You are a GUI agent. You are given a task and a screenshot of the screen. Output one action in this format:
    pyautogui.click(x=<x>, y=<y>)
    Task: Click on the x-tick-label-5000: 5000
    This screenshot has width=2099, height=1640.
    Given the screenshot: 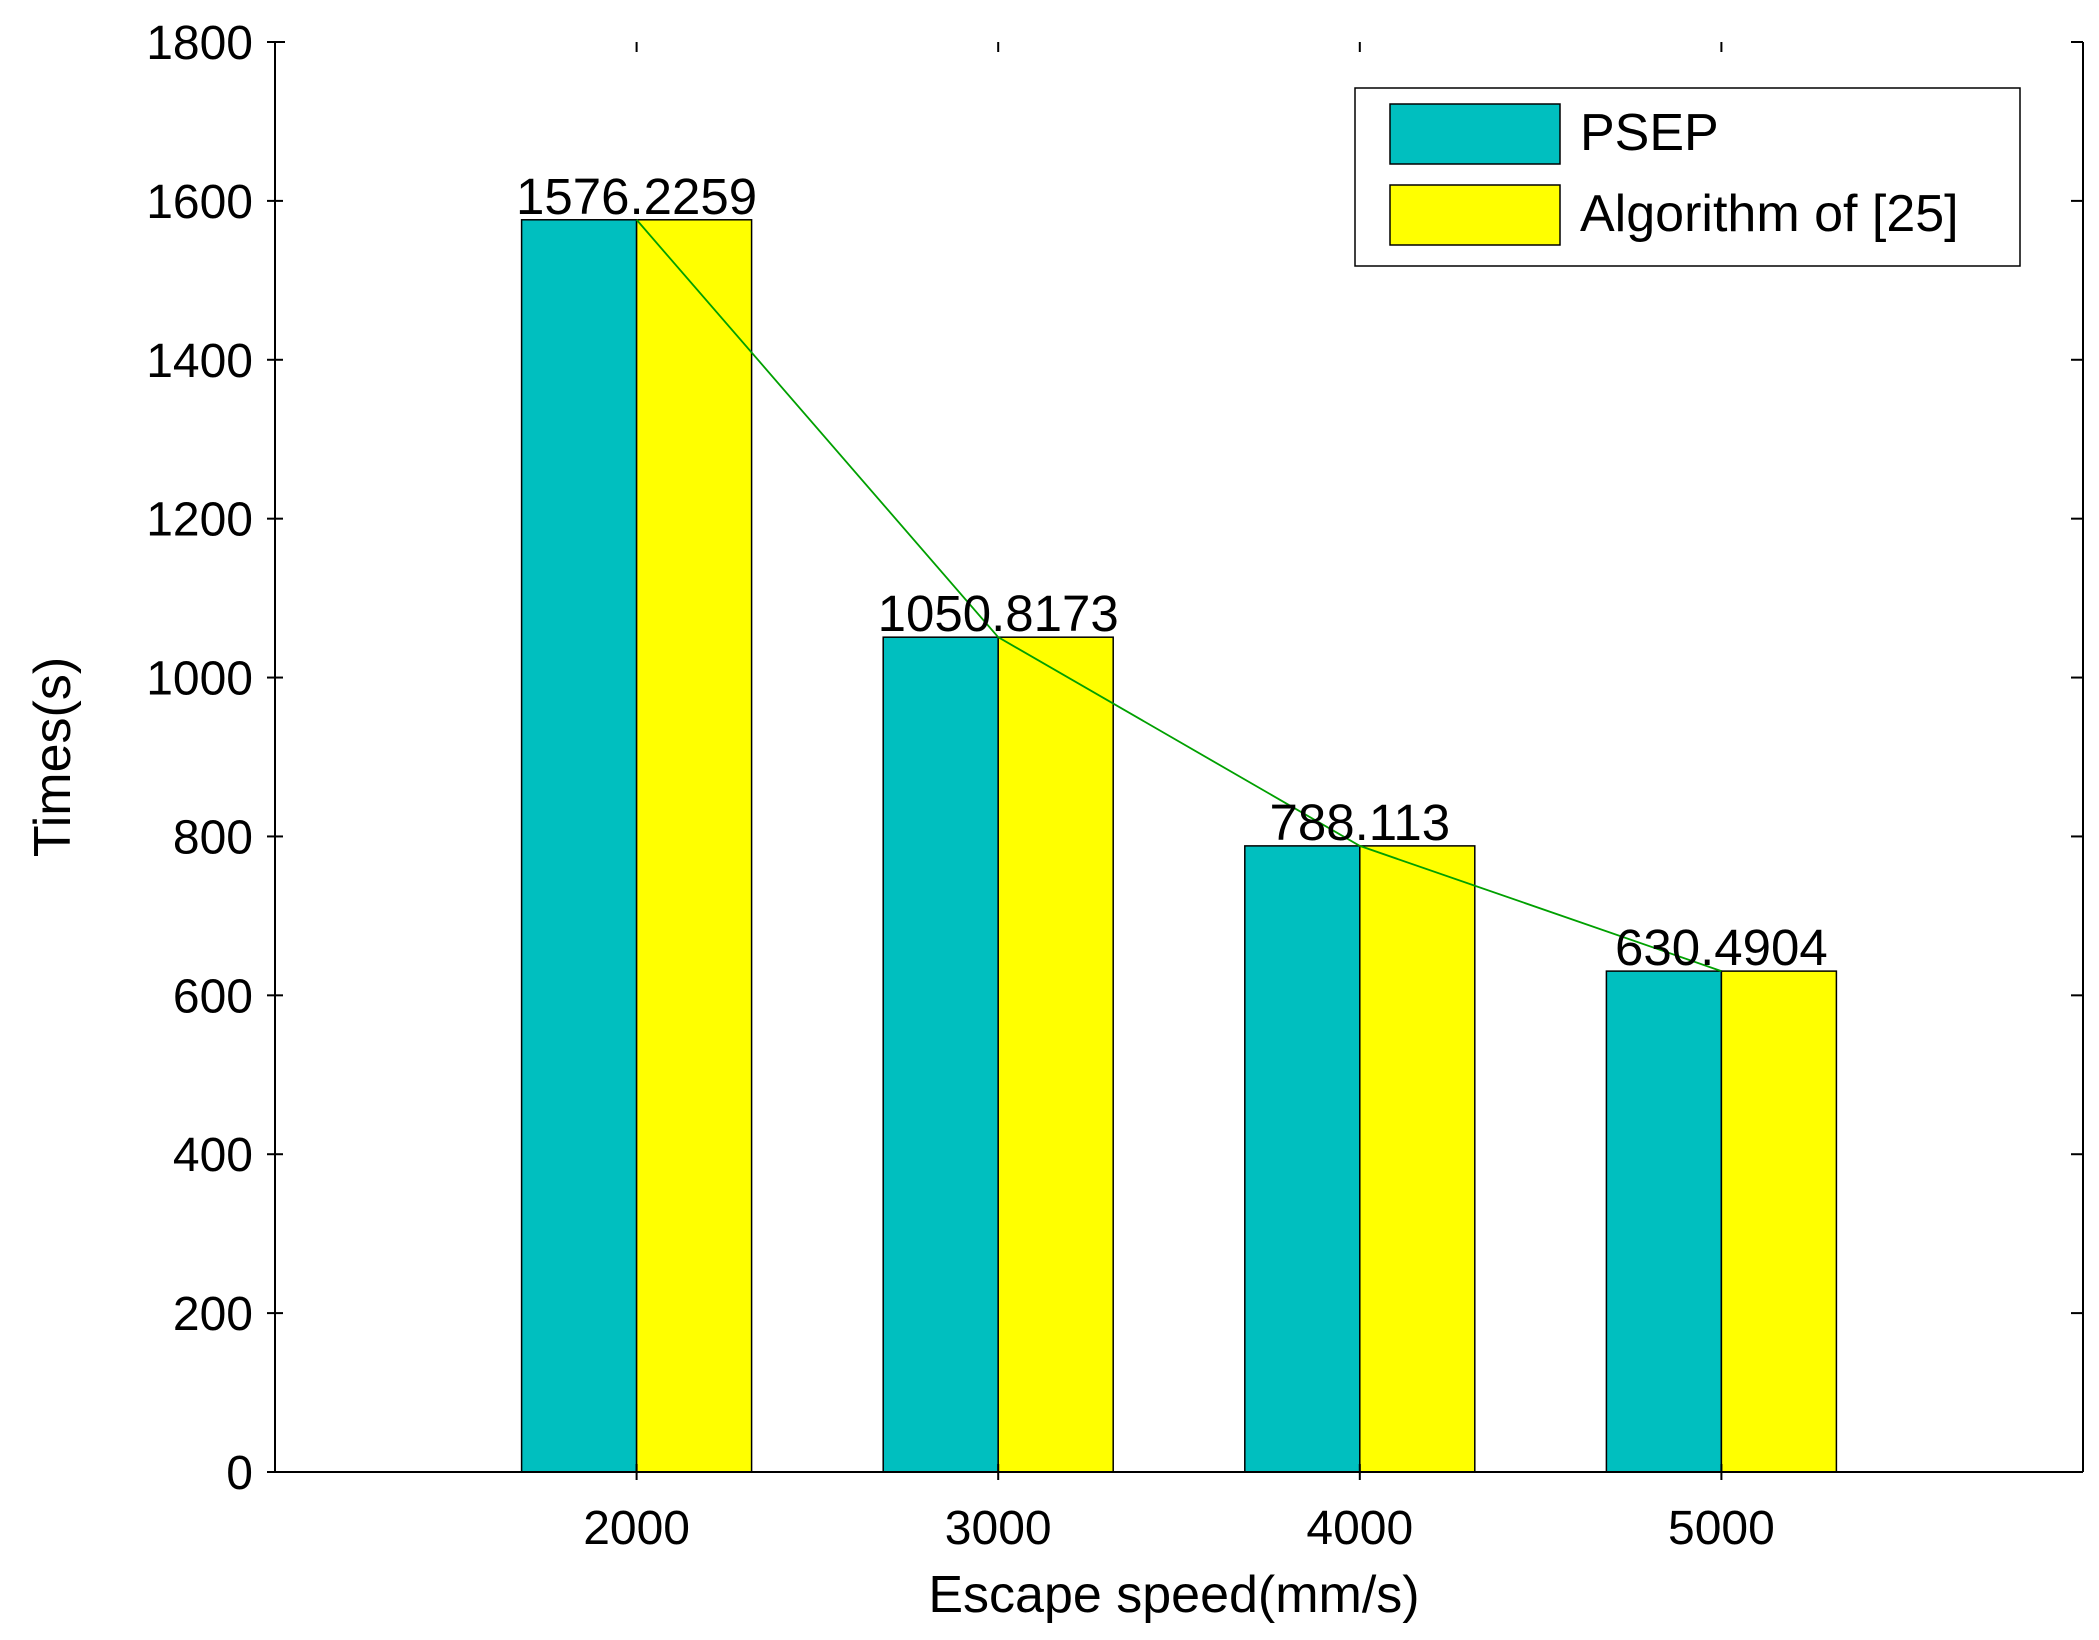 What is the action you would take?
    pyautogui.click(x=1721, y=1528)
    